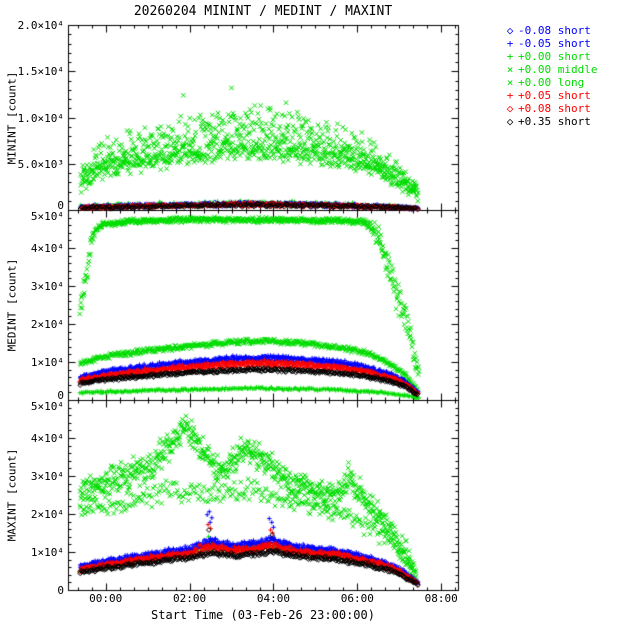 The height and width of the screenshot is (640, 640). What do you see at coordinates (12, 305) in the screenshot?
I see `y-axis-title: MEDINT [count]` at bounding box center [12, 305].